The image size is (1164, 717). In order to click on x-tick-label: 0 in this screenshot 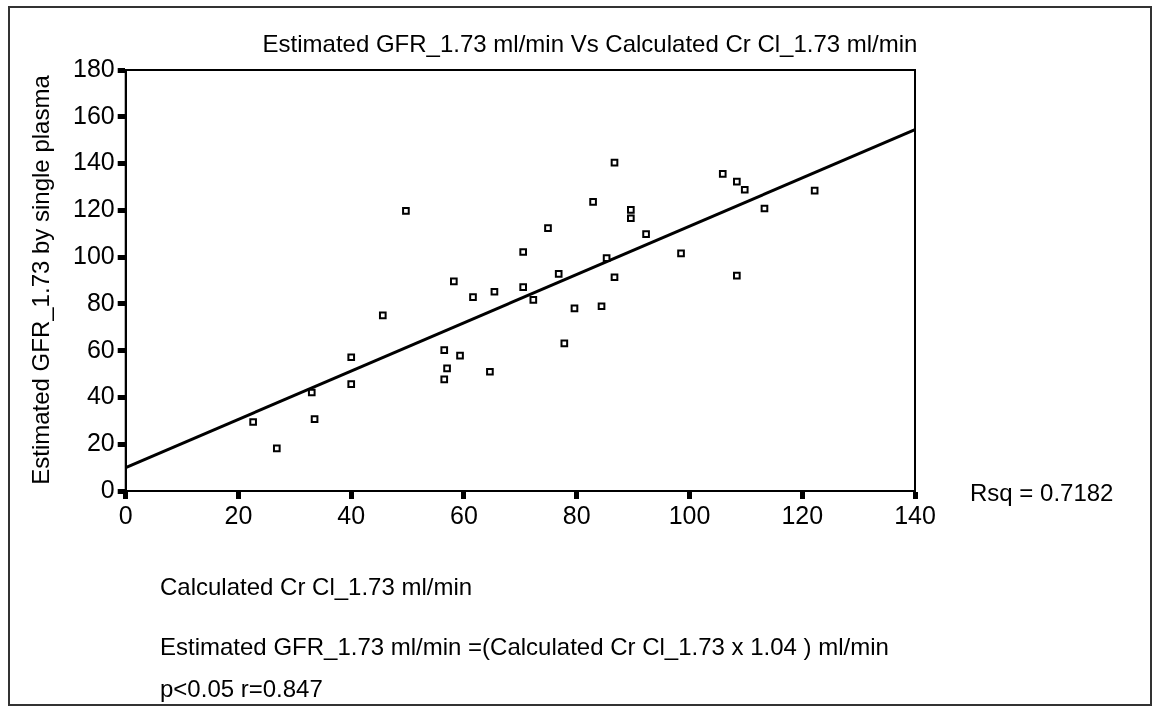, I will do `click(125, 514)`.